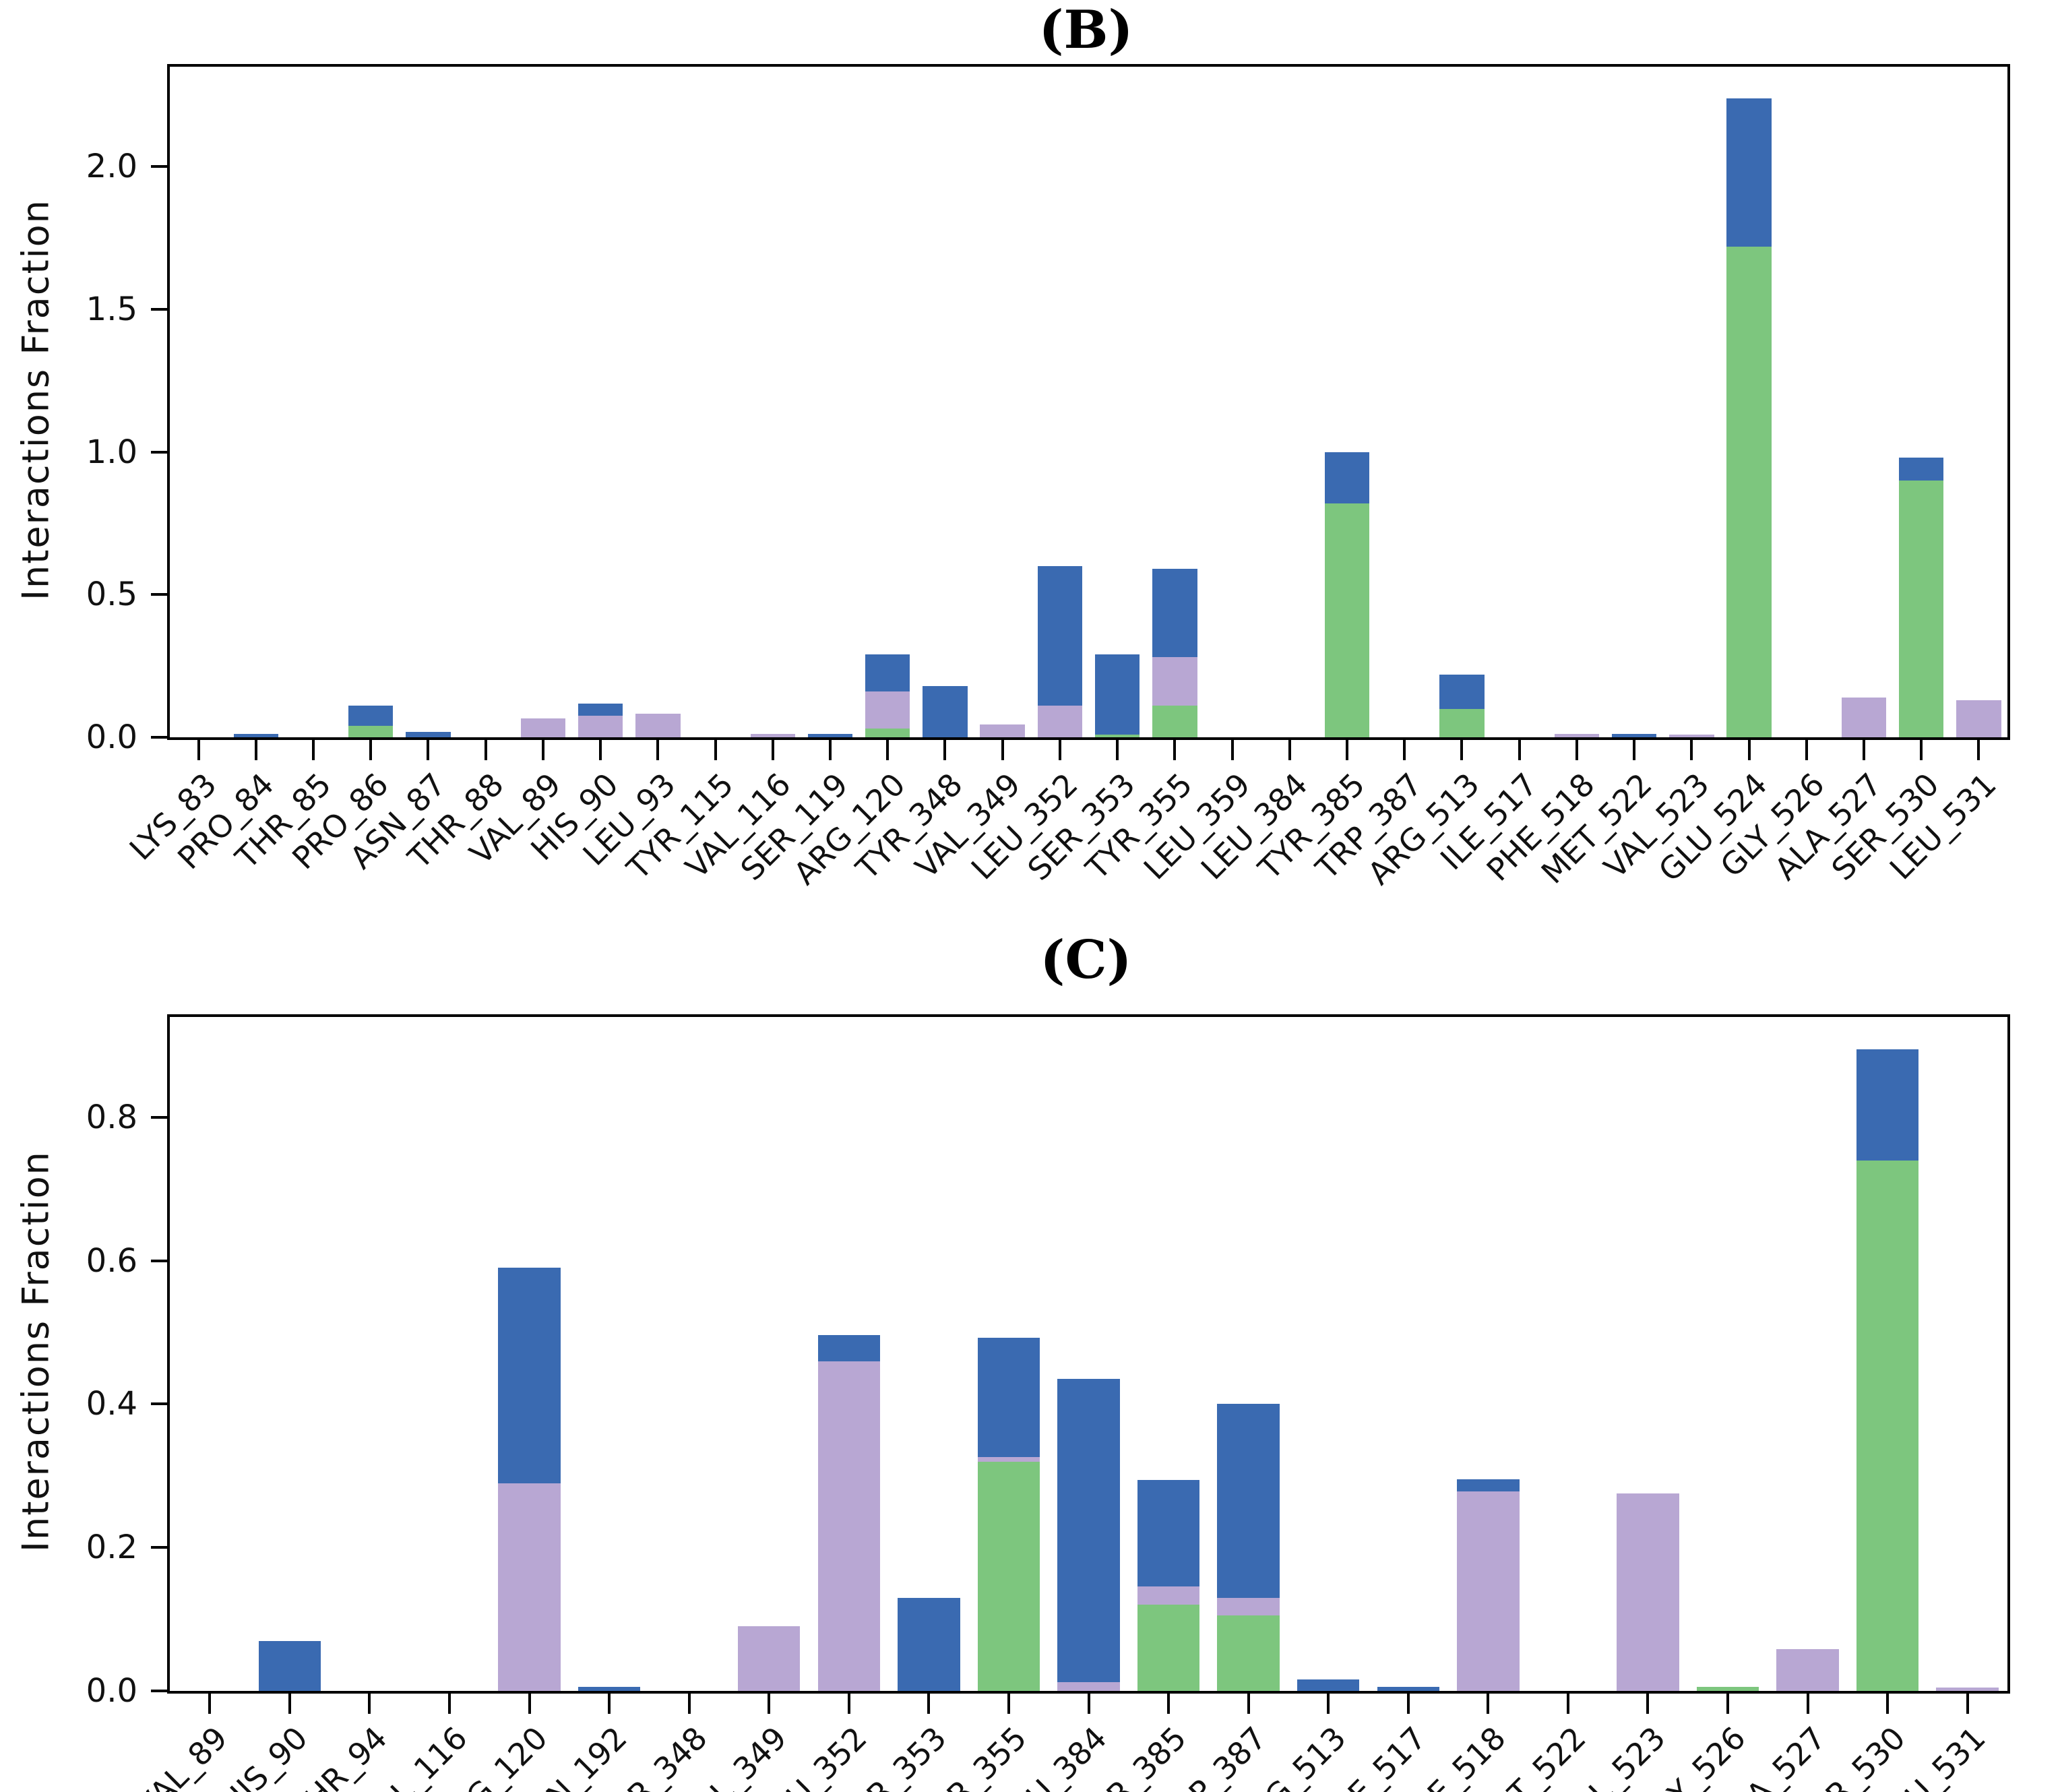 The image size is (2060, 1792). Describe the element at coordinates (1085, 30) in the screenshot. I see `panel-b-title: (B)` at that location.